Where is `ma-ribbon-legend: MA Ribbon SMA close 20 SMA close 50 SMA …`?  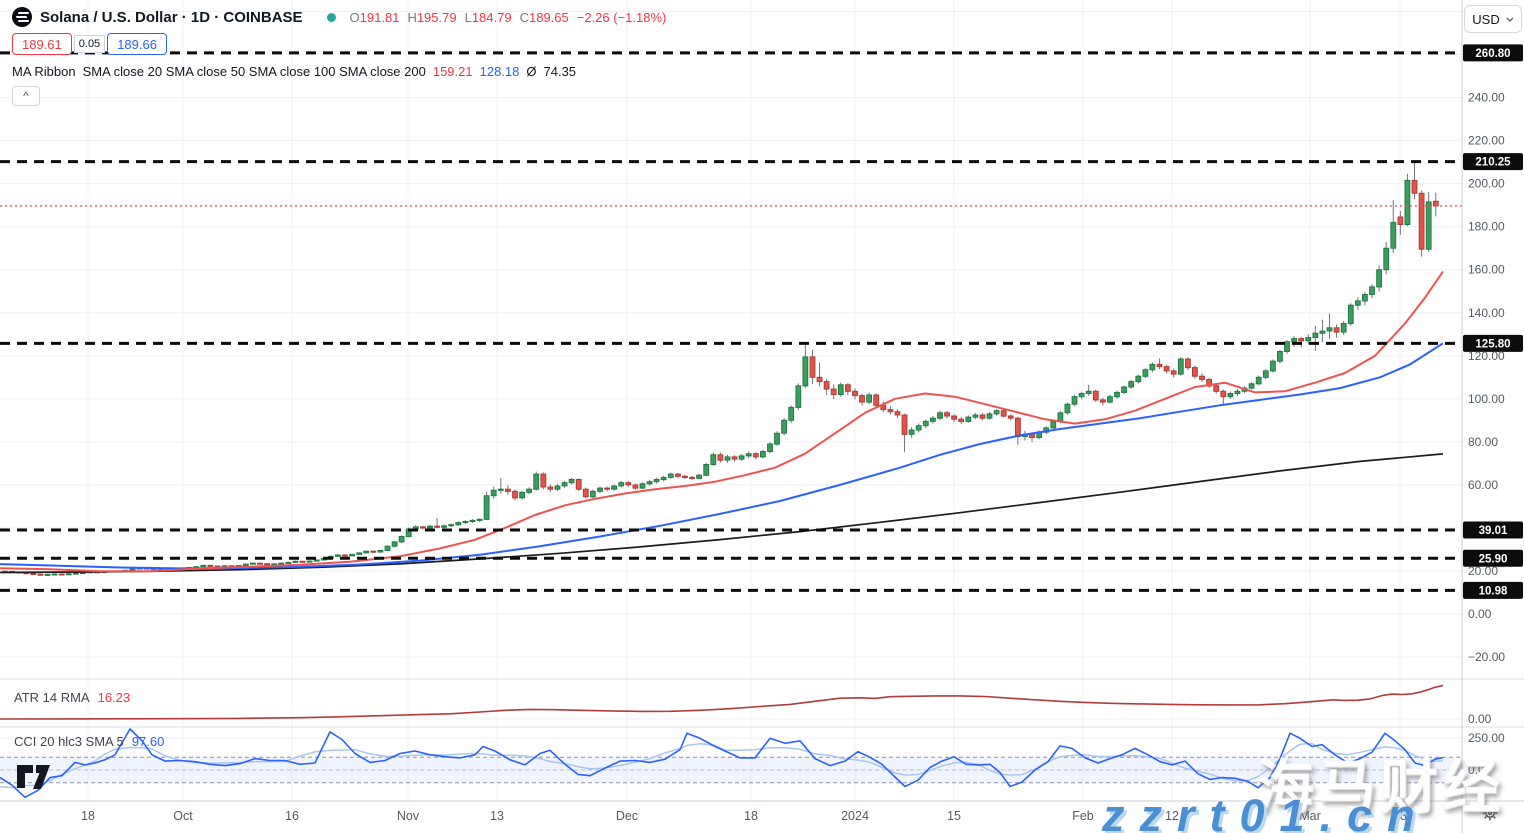 ma-ribbon-legend: MA Ribbon SMA close 20 SMA close 50 SMA … is located at coordinates (294, 71).